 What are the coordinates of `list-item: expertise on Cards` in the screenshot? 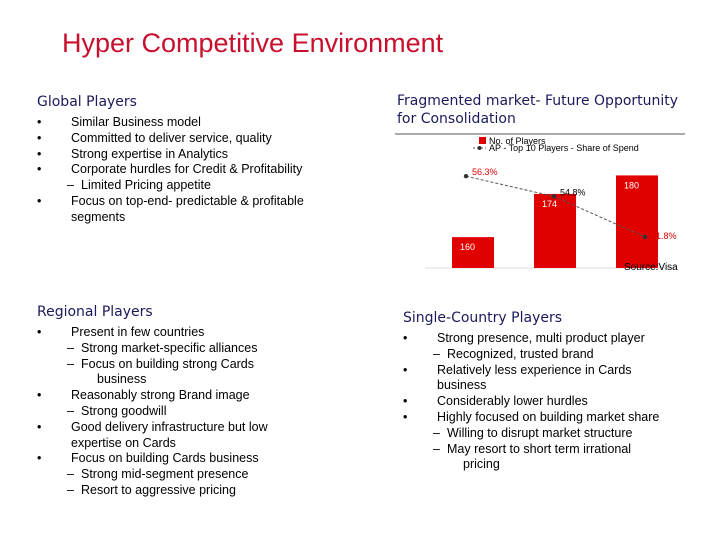 It's located at (197, 444).